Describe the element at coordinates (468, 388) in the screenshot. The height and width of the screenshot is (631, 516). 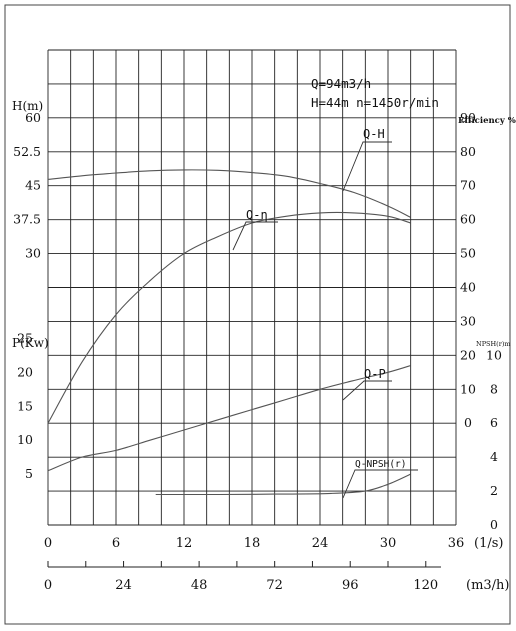
I see `efficiency-tick-label: 10` at that location.